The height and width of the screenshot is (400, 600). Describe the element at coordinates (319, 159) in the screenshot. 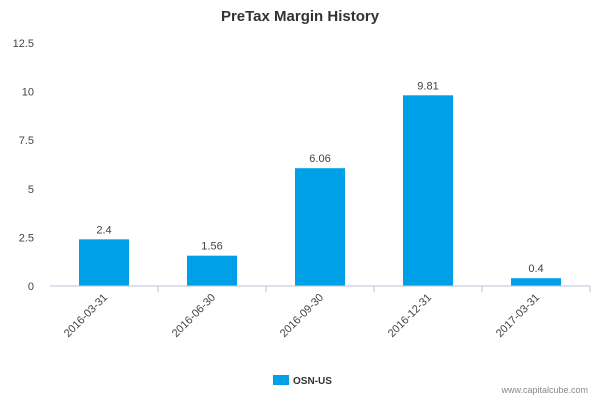

I see `data-label: 6.06` at that location.